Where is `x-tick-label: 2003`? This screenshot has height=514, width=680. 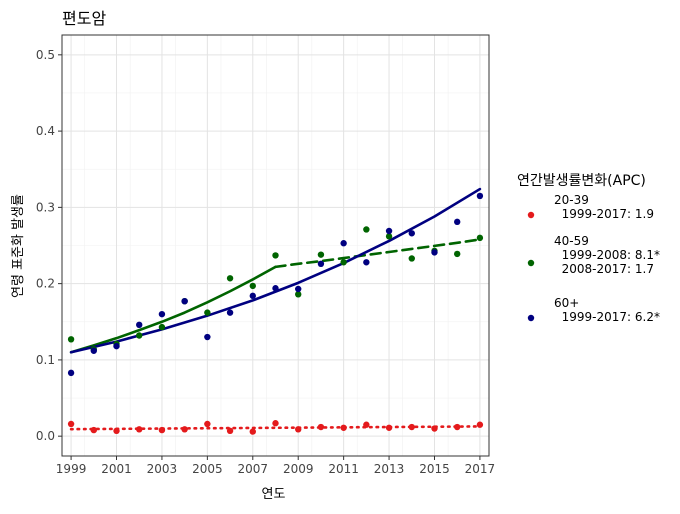 x-tick-label: 2003 is located at coordinates (162, 469).